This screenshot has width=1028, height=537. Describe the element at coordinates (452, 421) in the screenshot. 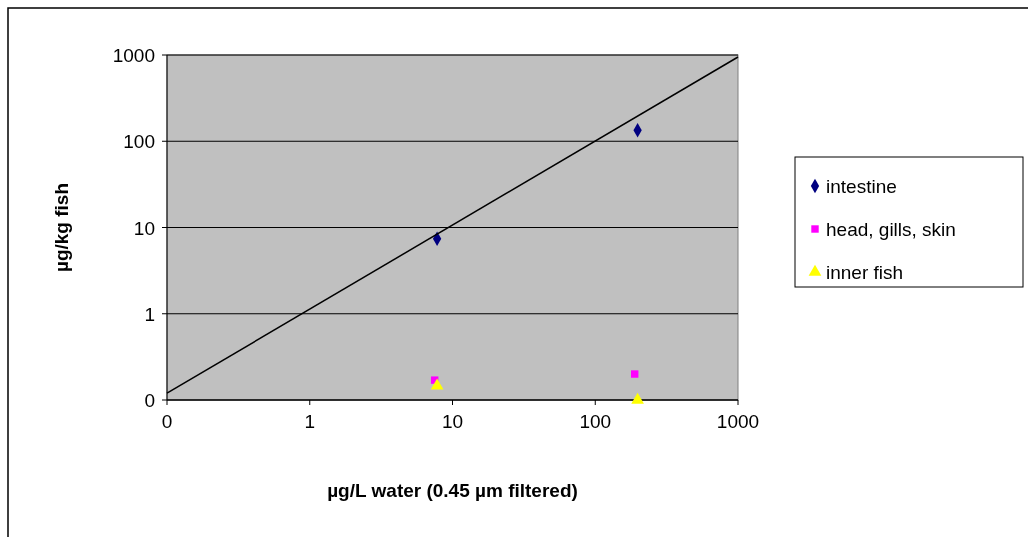

I see `x-tick-label: 10` at that location.